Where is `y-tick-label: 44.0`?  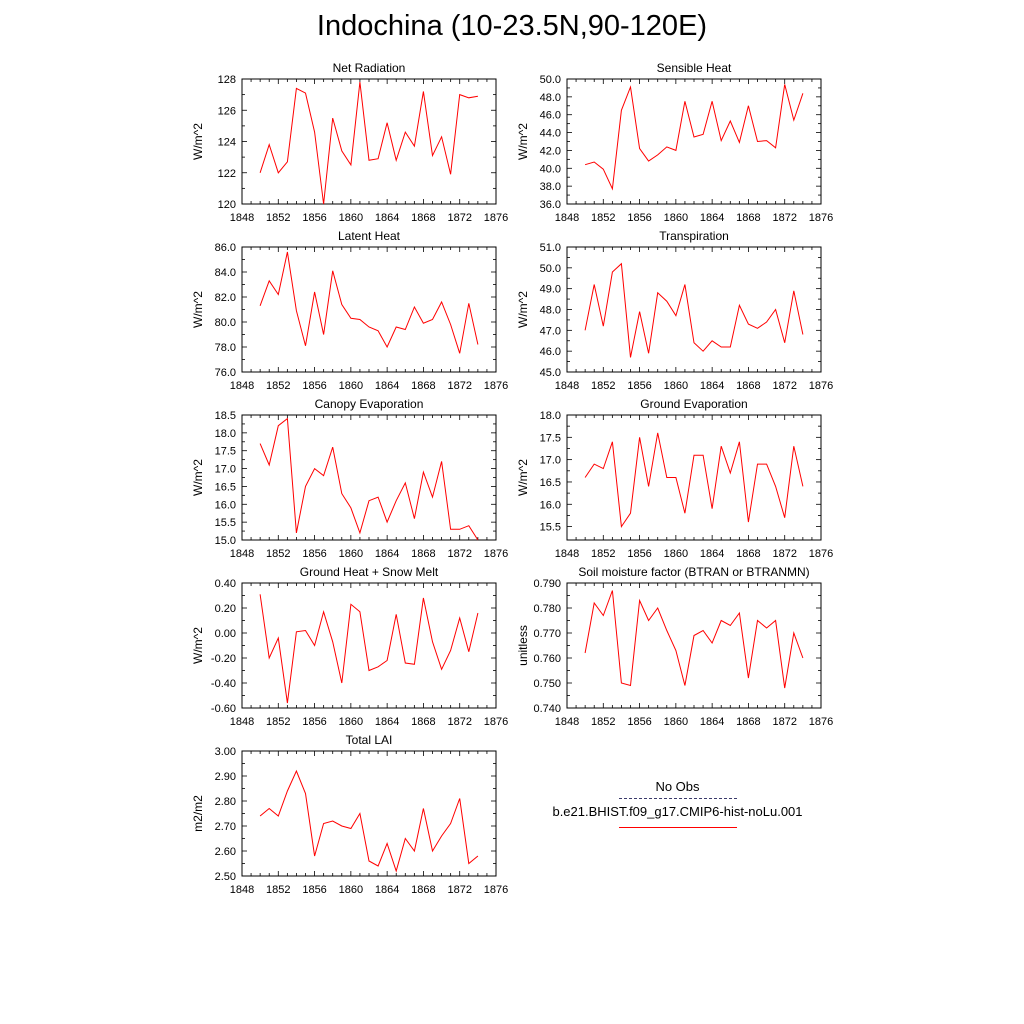
y-tick-label: 44.0 is located at coordinates (550, 134).